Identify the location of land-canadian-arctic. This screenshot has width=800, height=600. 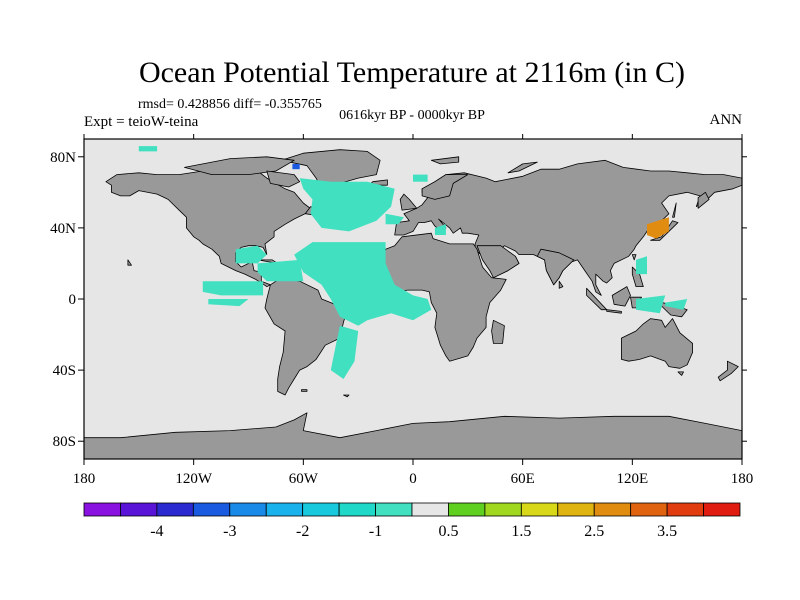
(239, 166).